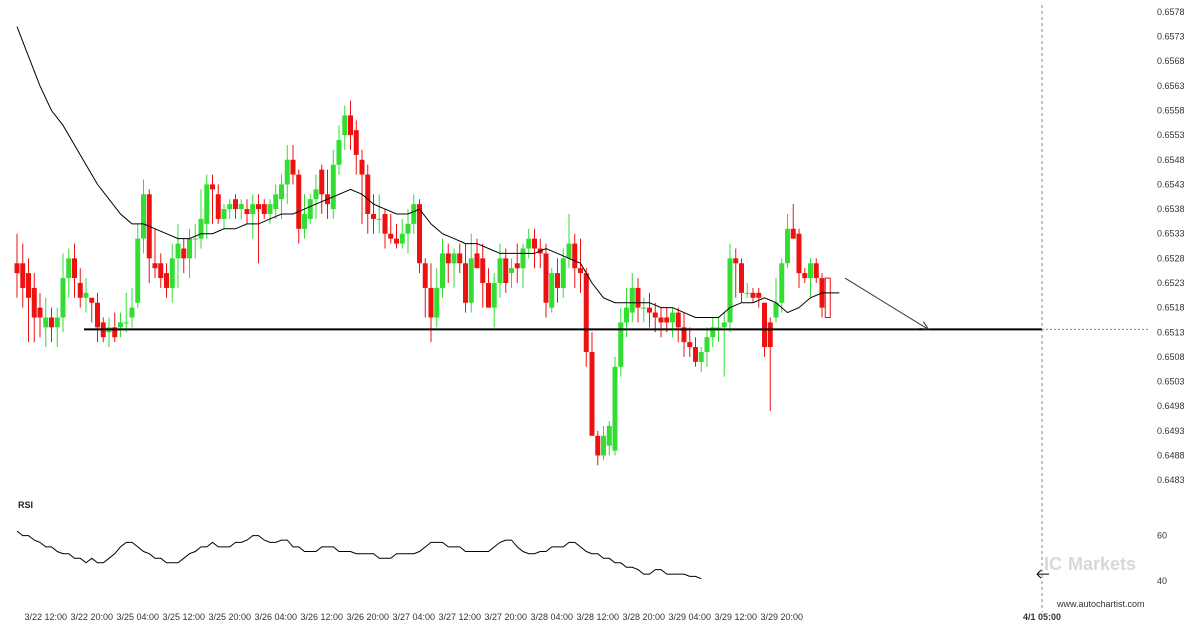 This screenshot has width=1200, height=635. Describe the element at coordinates (367, 617) in the screenshot. I see `time-tick-label: 3/26 20:00` at that location.